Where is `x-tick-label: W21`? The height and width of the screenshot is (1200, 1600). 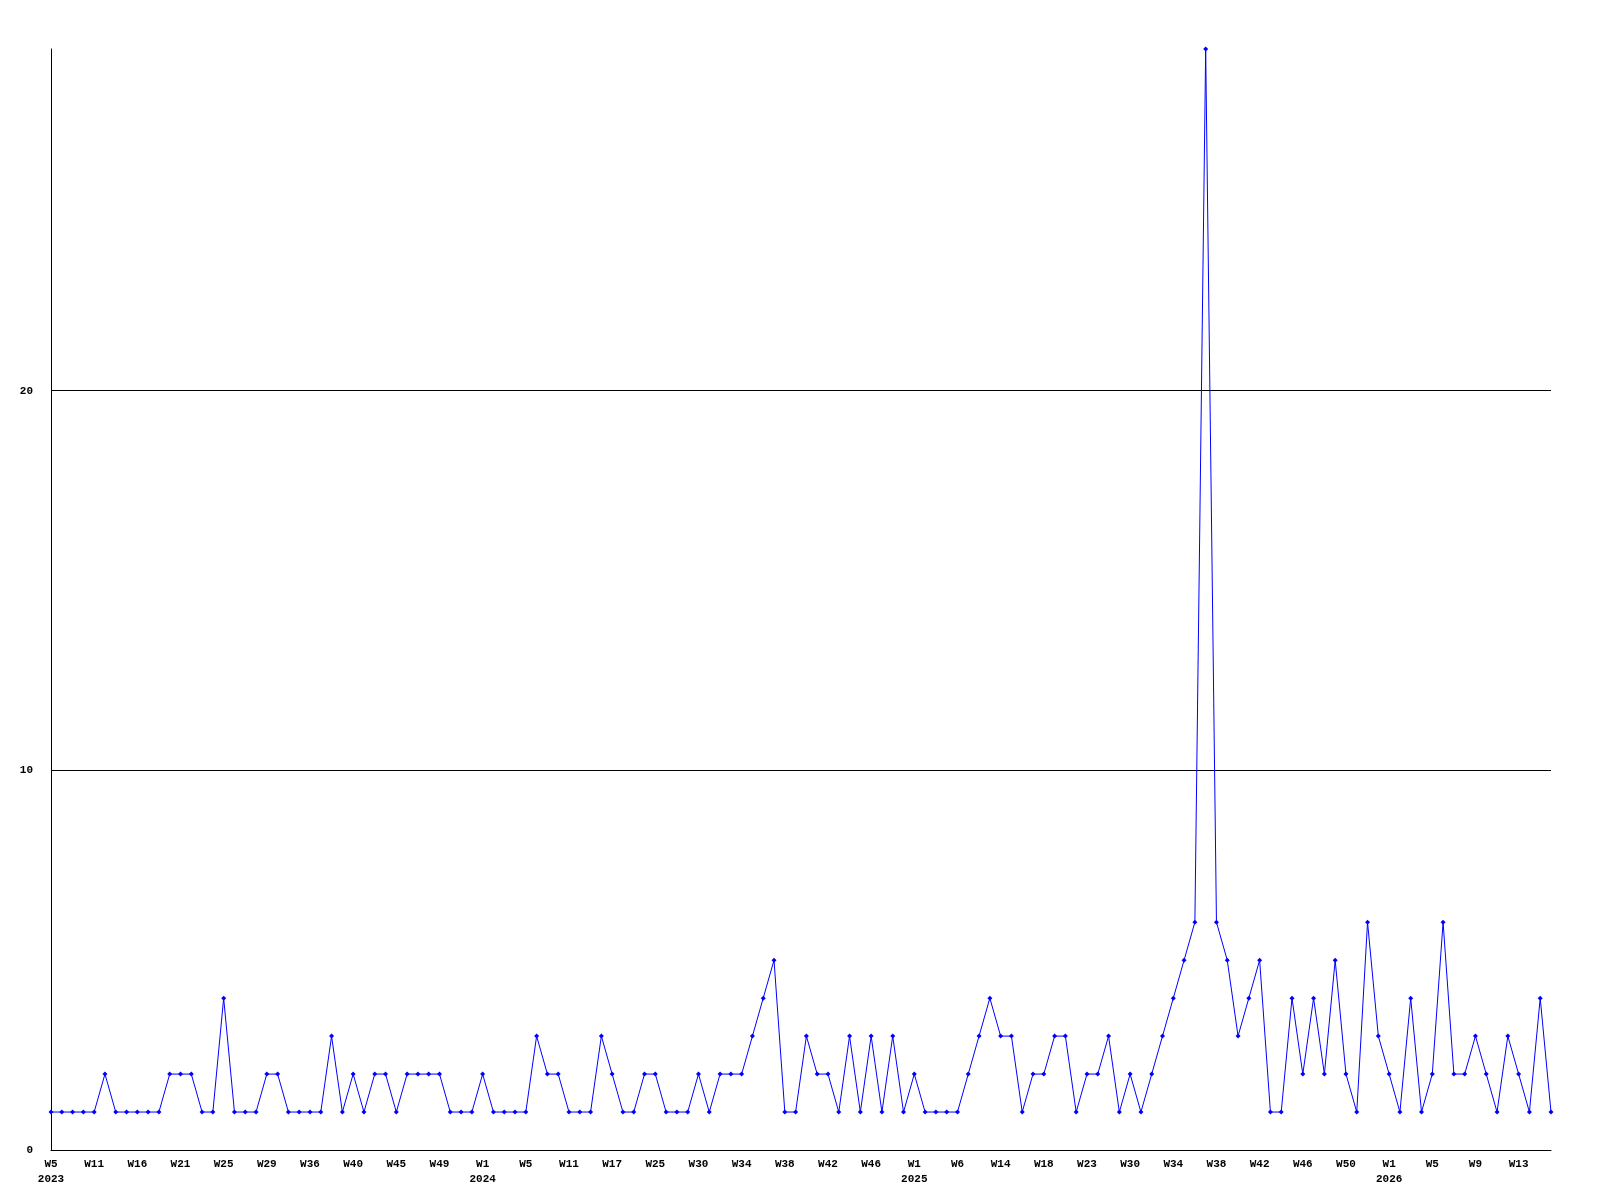
x-tick-label: W21 is located at coordinates (180, 1163).